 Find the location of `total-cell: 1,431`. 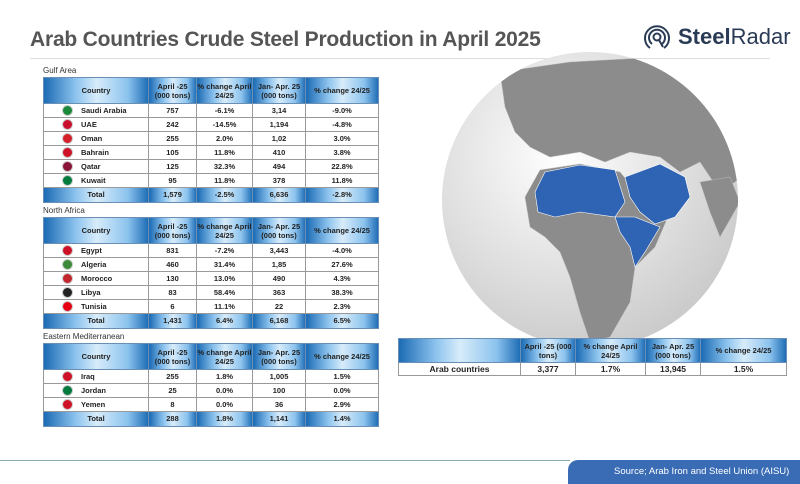

total-cell: 1,431 is located at coordinates (172, 321).